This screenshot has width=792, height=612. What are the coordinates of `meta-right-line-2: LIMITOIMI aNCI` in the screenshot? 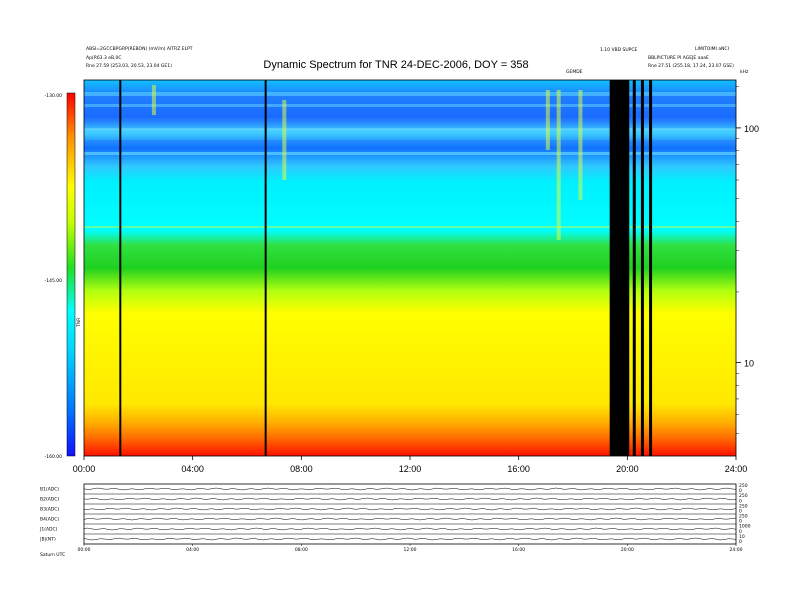 It's located at (712, 49).